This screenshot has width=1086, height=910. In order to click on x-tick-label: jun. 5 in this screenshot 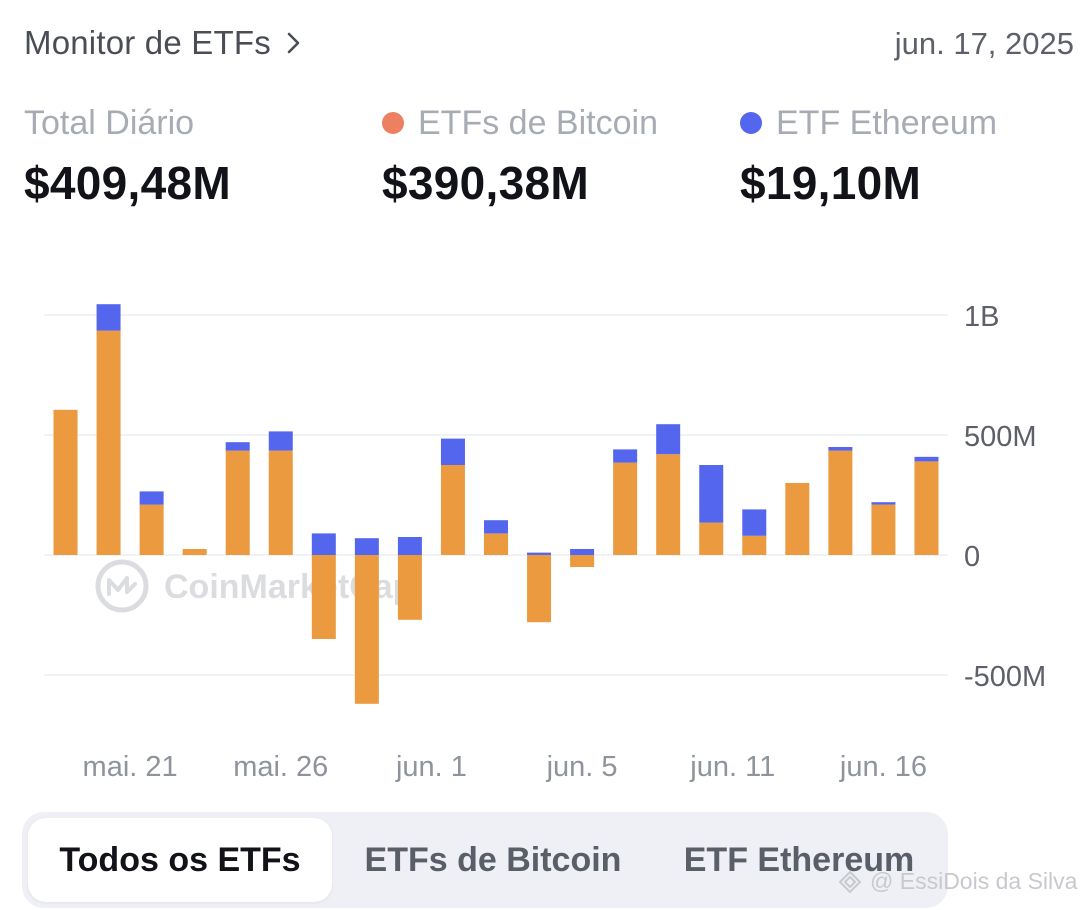, I will do `click(582, 767)`.